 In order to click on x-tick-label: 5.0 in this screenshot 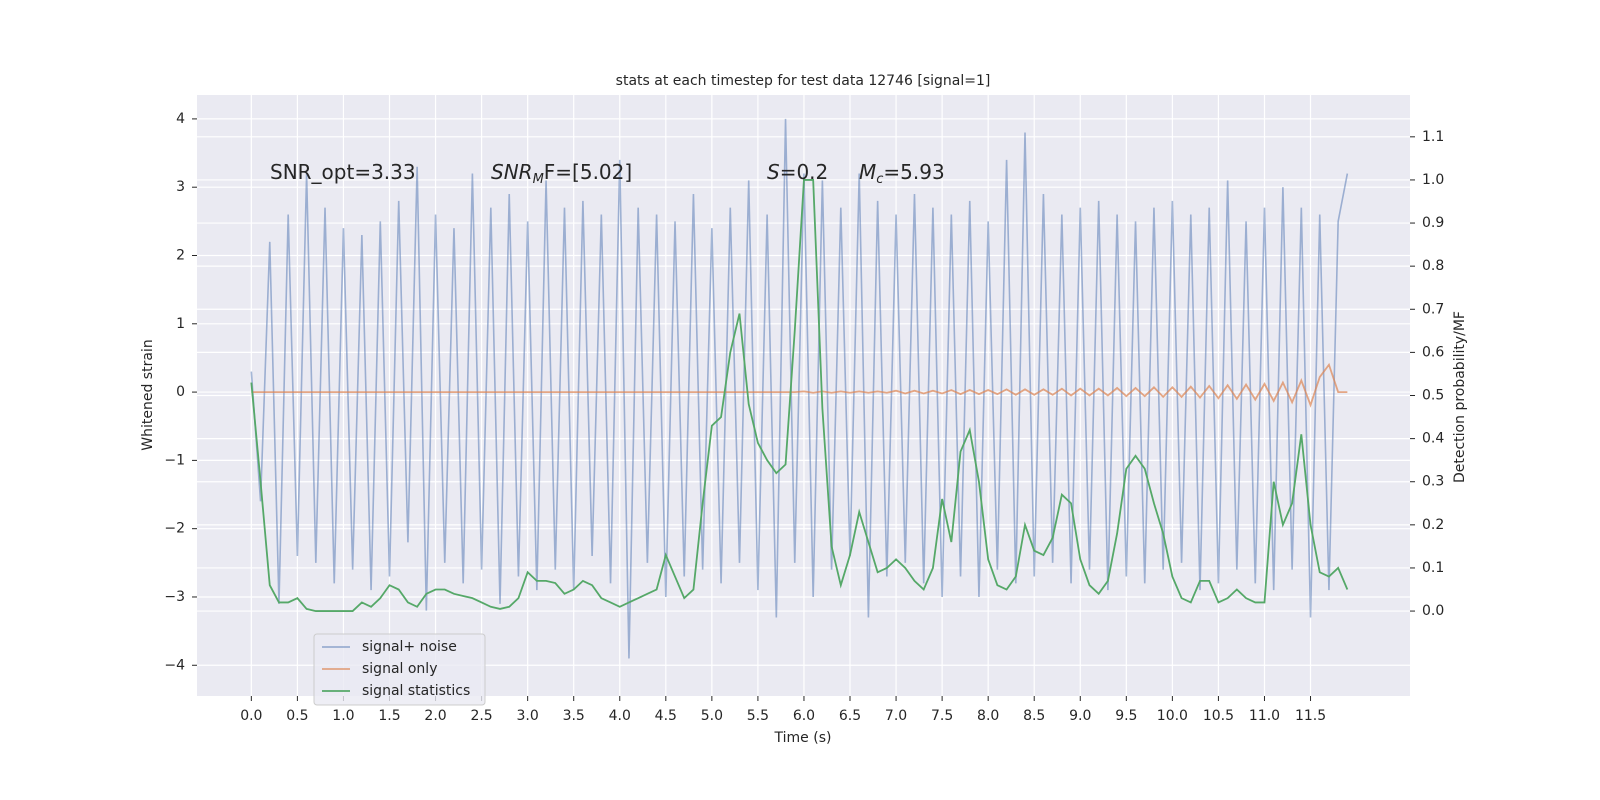, I will do `click(712, 716)`.